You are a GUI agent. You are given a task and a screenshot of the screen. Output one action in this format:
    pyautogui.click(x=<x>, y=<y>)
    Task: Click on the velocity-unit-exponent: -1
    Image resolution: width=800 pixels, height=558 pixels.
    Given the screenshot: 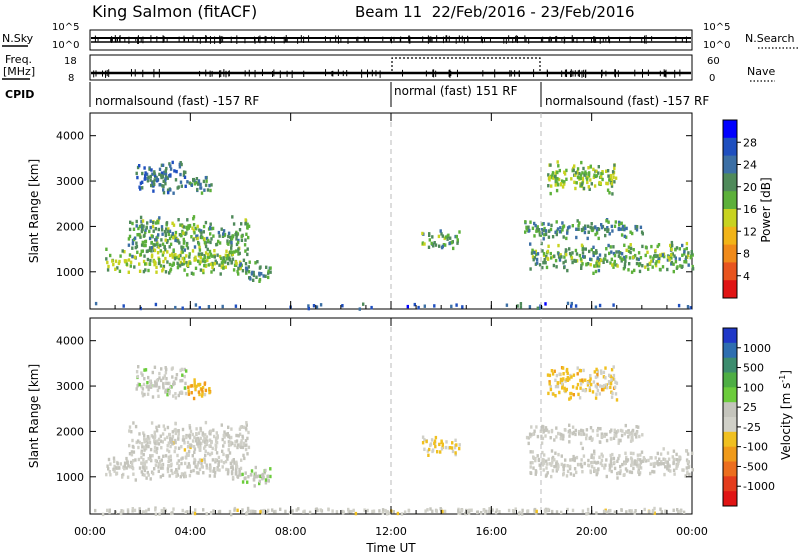 What is the action you would take?
    pyautogui.click(x=782, y=379)
    